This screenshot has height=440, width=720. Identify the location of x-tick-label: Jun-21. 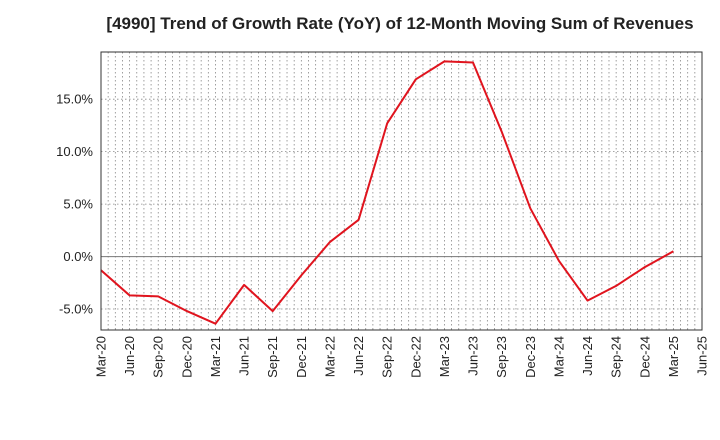
(244, 356).